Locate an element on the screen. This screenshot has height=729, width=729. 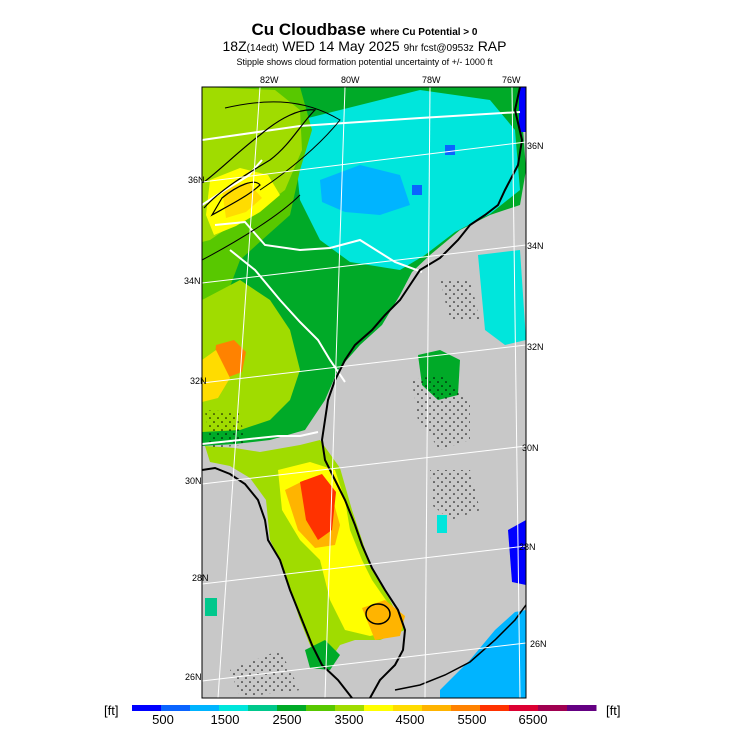
lat-label-left: 28N is located at coordinates (200, 578).